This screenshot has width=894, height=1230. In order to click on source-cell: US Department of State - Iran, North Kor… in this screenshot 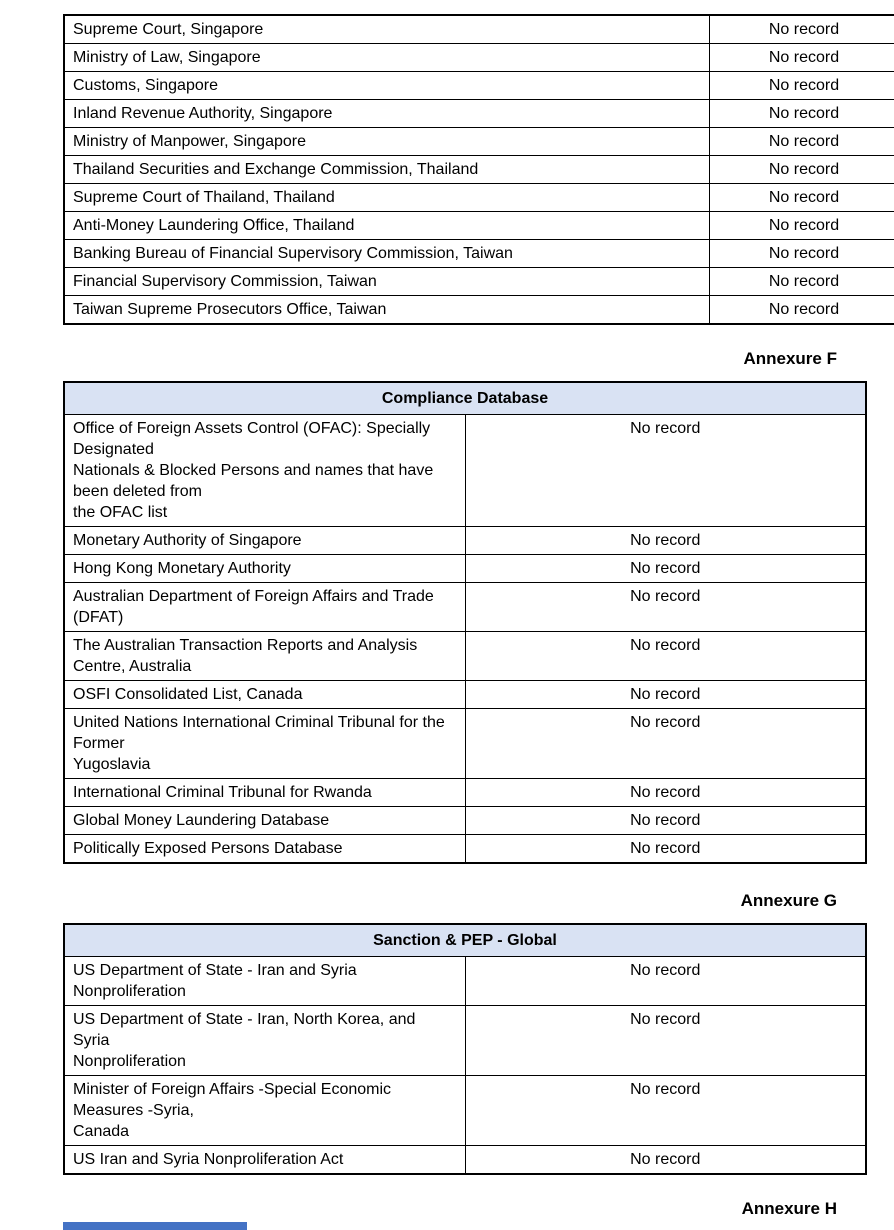, I will do `click(264, 1040)`.